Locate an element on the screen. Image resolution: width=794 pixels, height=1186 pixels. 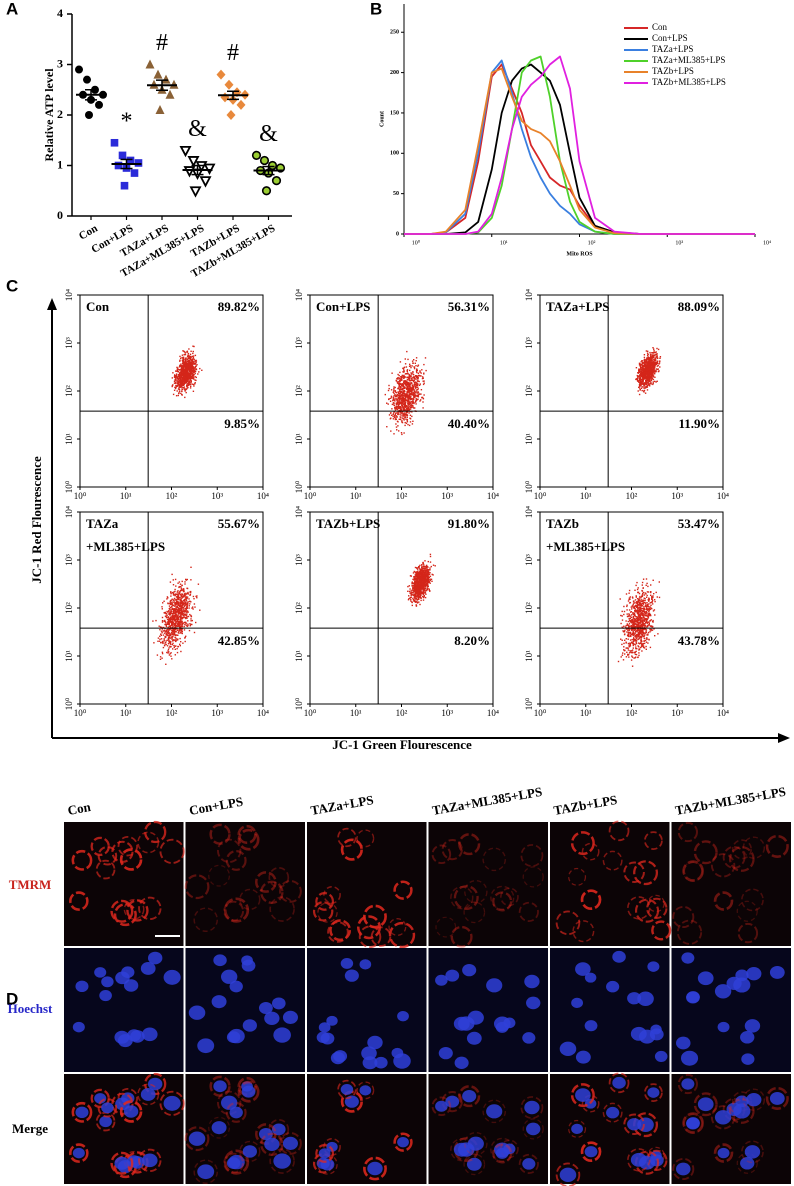
x-tick-label: 10⁴ is located at coordinates (493, 713).